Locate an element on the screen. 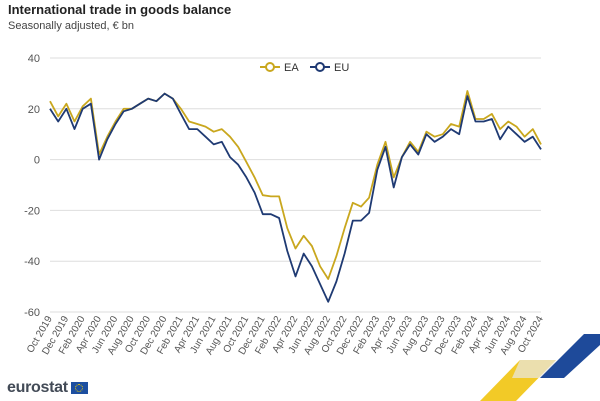 This screenshot has height=401, width=600. eu-flag-icon is located at coordinates (79, 388).